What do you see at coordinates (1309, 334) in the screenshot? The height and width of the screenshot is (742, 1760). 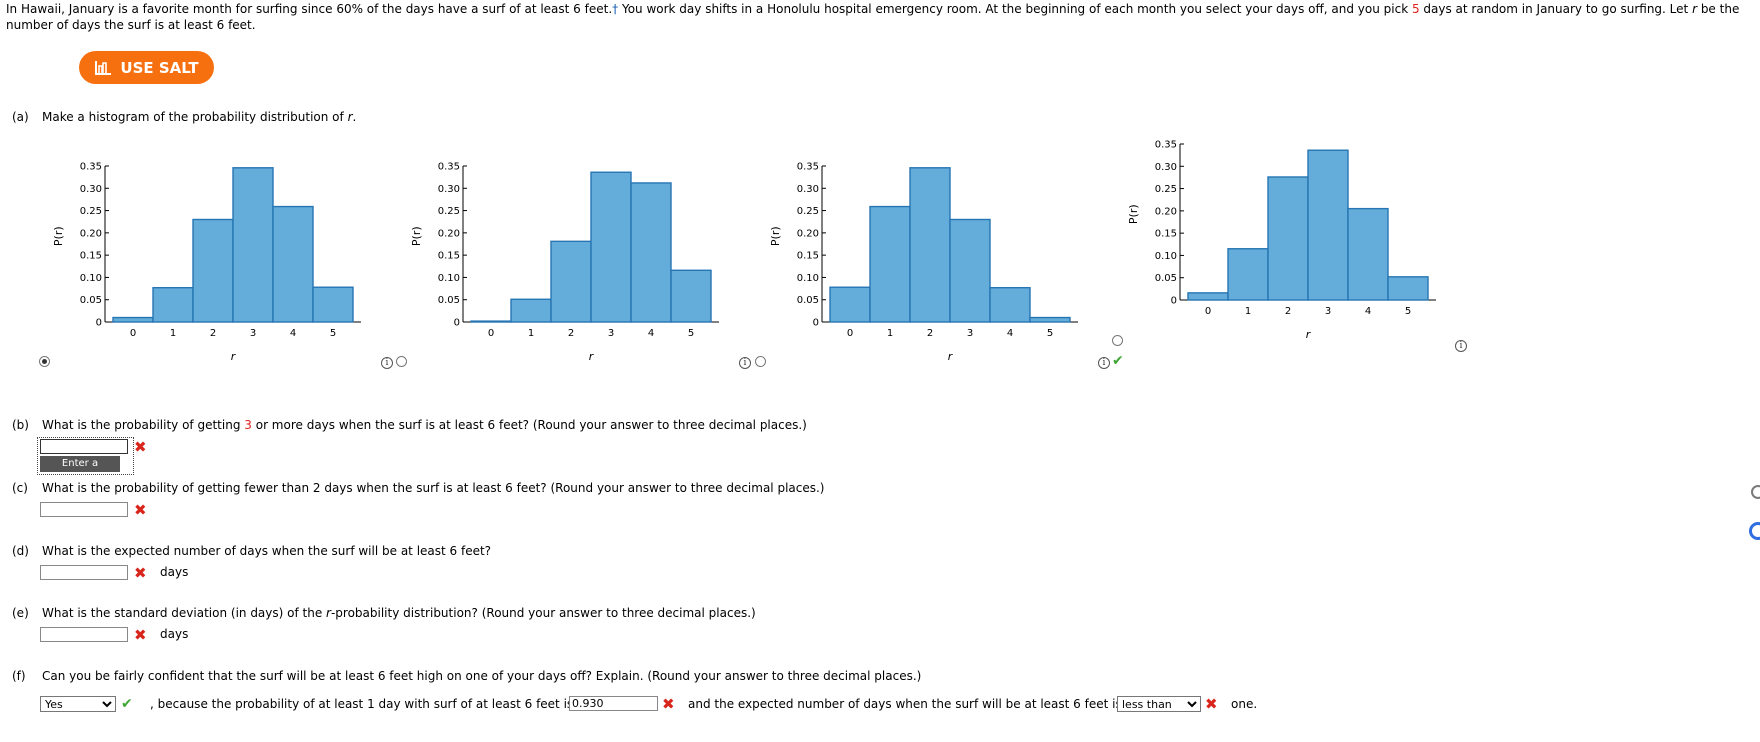 I see `x-axis-label: r` at bounding box center [1309, 334].